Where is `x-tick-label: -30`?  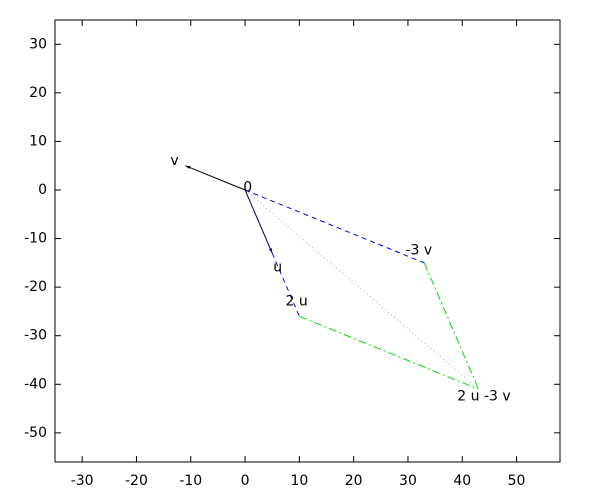 x-tick-label: -30 is located at coordinates (82, 481).